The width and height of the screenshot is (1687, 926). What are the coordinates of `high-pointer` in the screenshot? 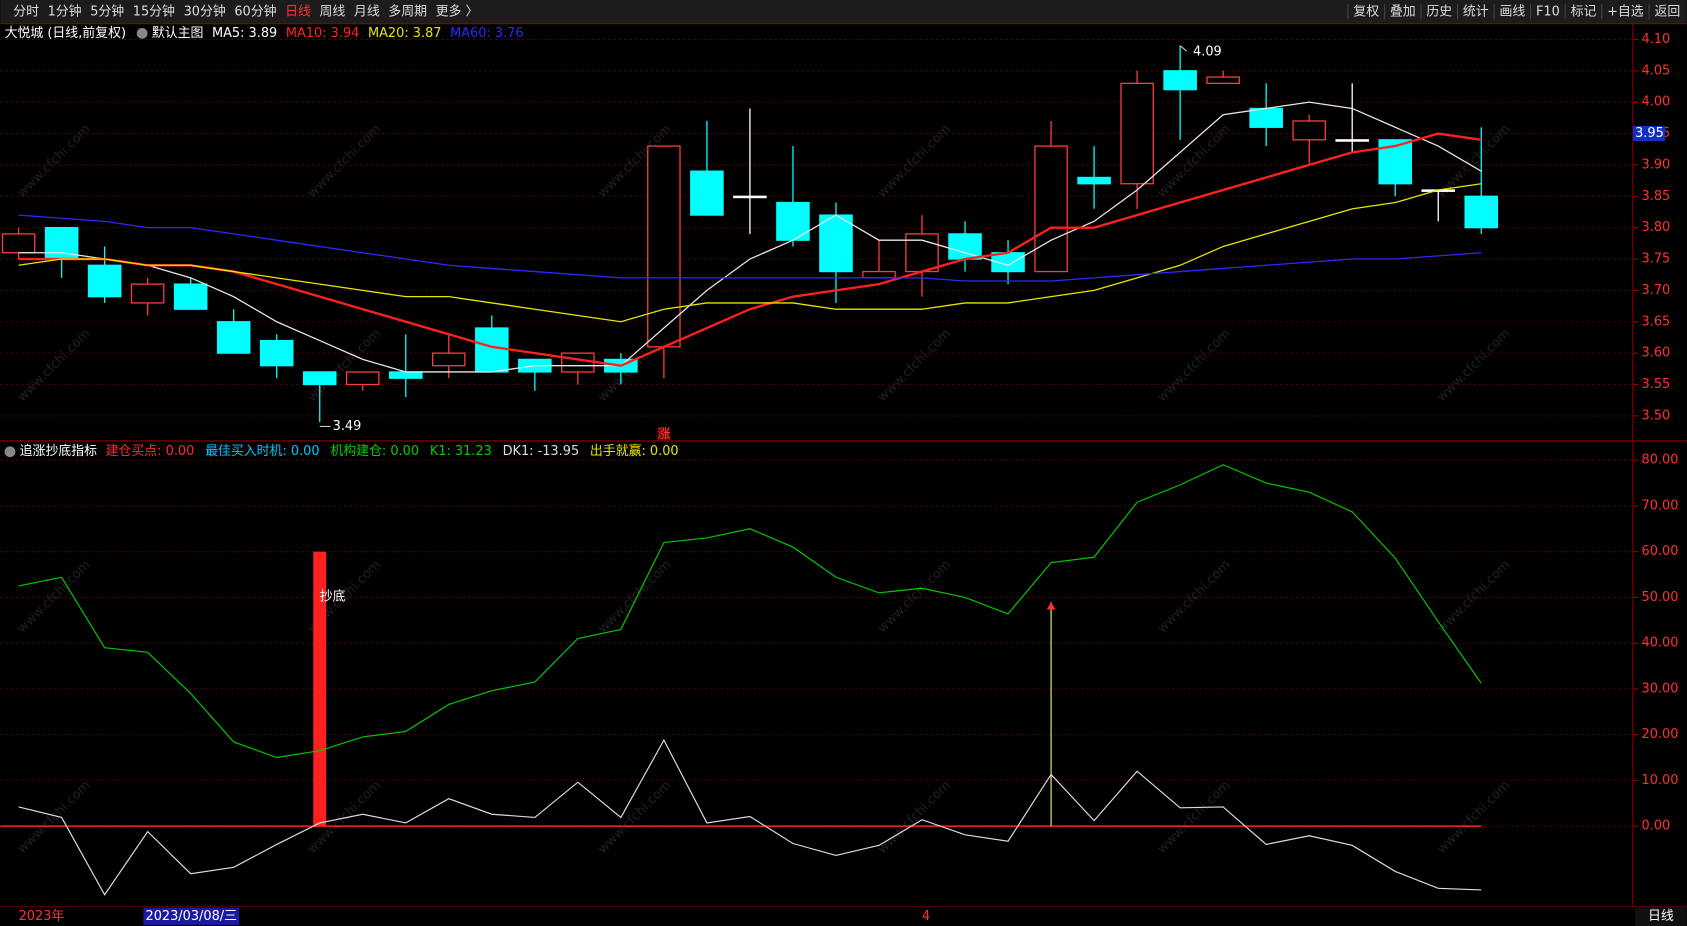 It's located at (1183, 48).